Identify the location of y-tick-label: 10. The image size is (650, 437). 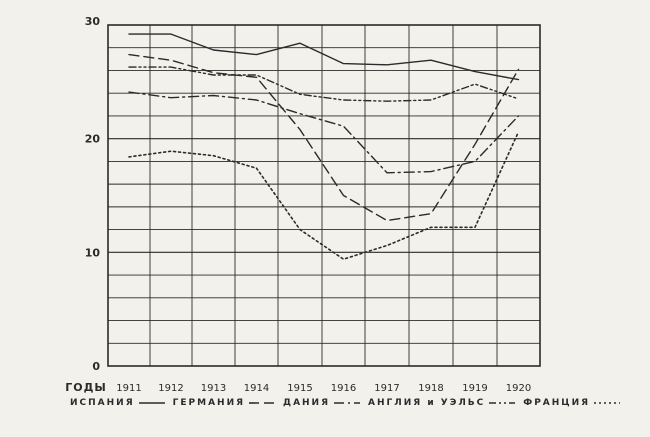
(93, 252).